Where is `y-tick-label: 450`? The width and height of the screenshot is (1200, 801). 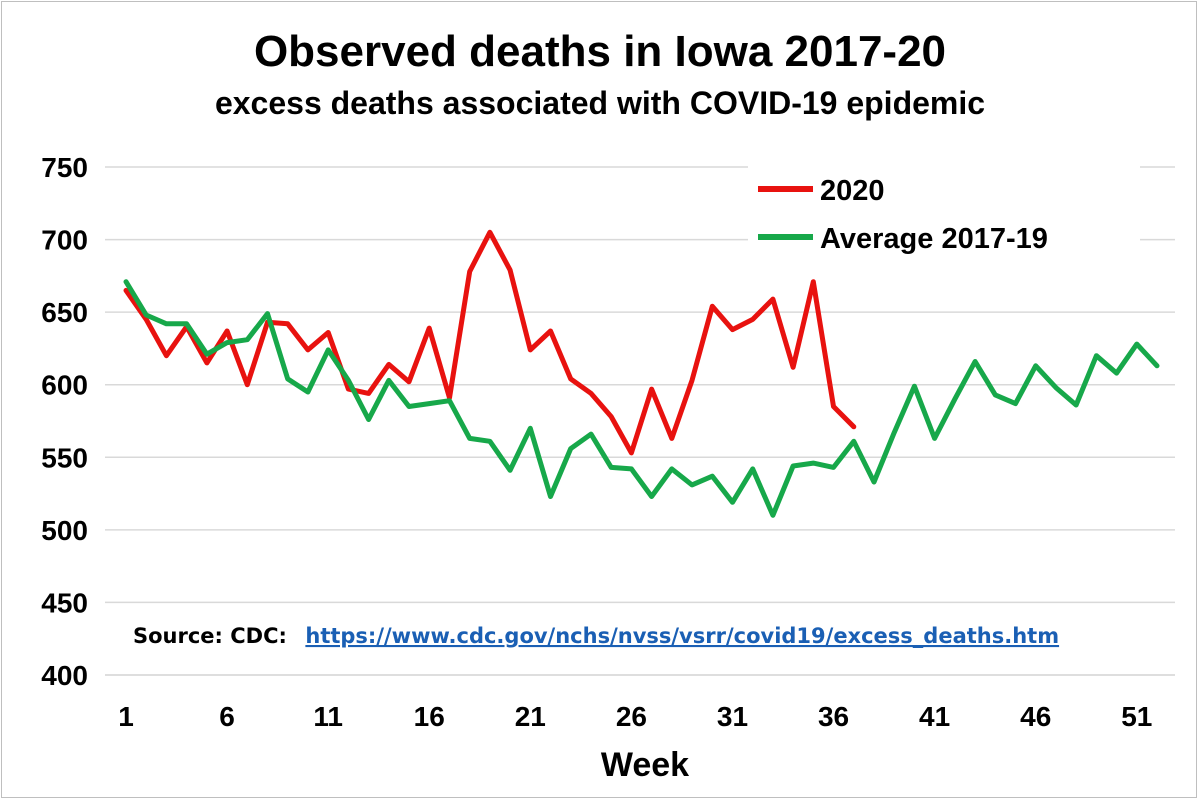 y-tick-label: 450 is located at coordinates (64, 602).